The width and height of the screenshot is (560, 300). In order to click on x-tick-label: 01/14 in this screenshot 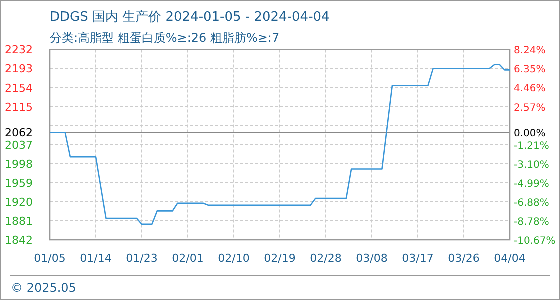, I will do `click(96, 258)`.